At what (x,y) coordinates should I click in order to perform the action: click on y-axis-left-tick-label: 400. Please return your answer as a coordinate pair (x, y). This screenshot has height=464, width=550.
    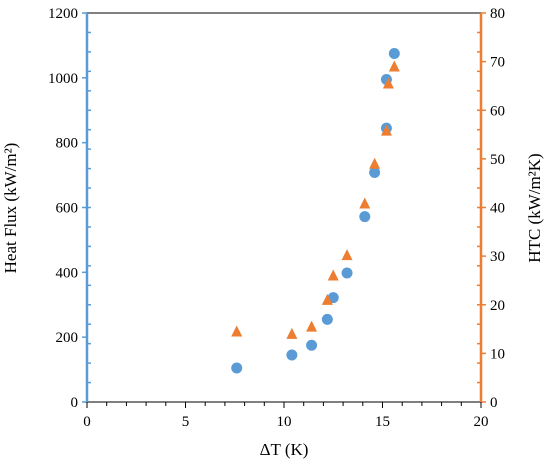
    Looking at the image, I should click on (67, 273).